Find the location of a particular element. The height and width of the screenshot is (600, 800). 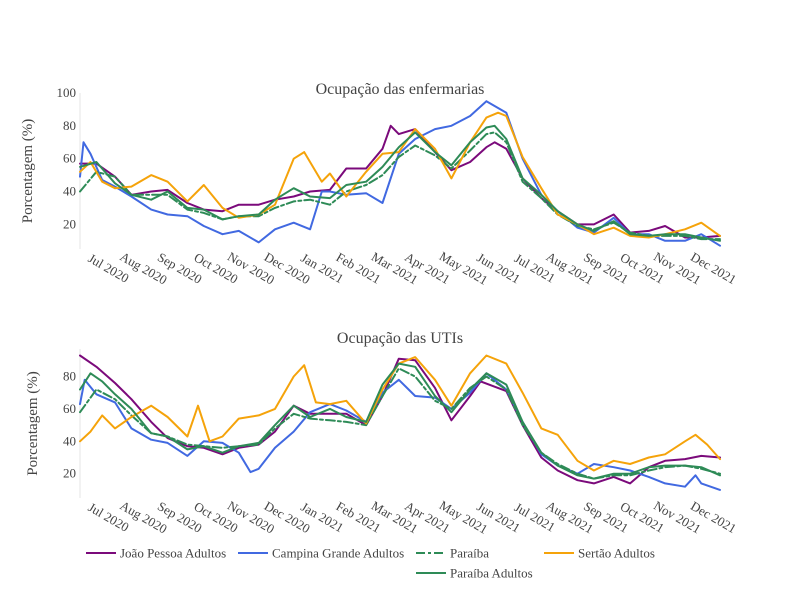

y-tick-label: 100 is located at coordinates (67, 92).